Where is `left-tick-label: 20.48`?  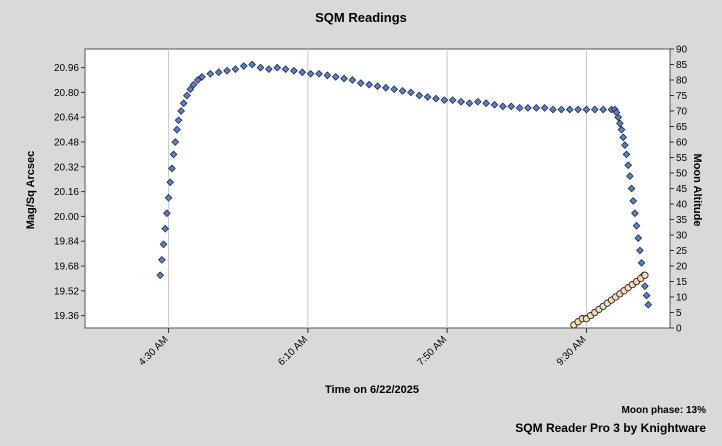
left-tick-label: 20.48 is located at coordinates (66, 143).